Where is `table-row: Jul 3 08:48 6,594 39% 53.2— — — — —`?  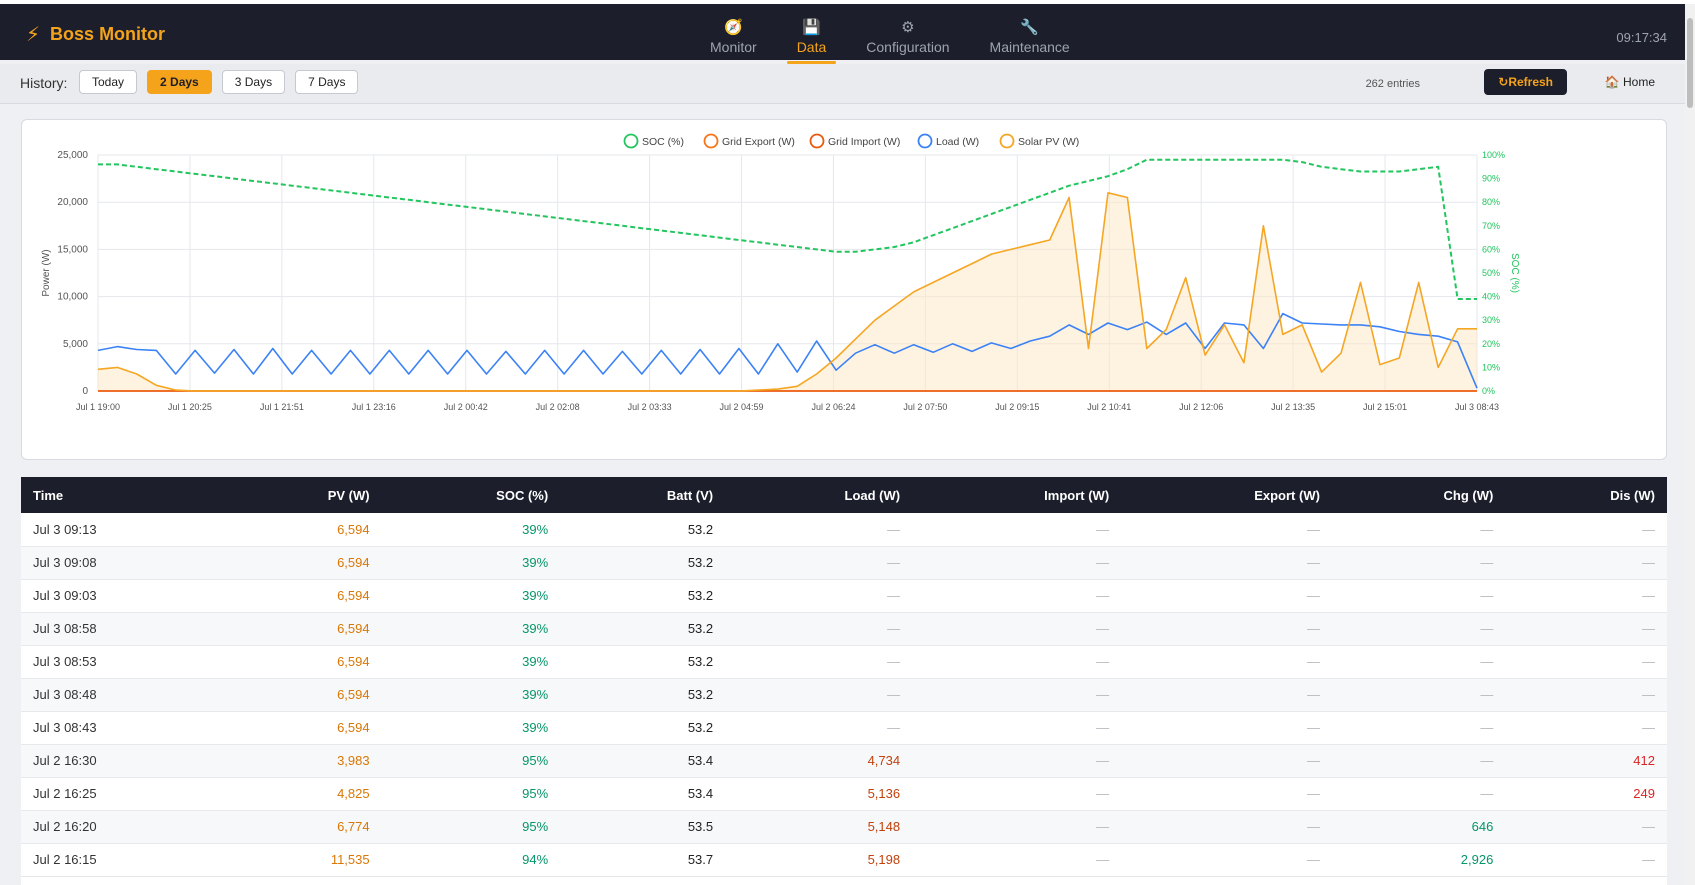
table-row: Jul 3 08:48 6,594 39% 53.2— — — — — is located at coordinates (844, 695).